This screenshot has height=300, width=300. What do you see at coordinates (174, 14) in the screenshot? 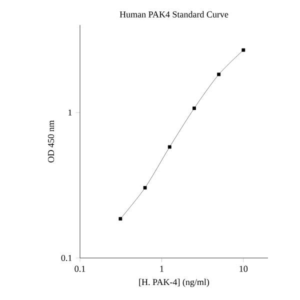
I see `chart-title: Human PAK4 Standard Curve` at bounding box center [174, 14].